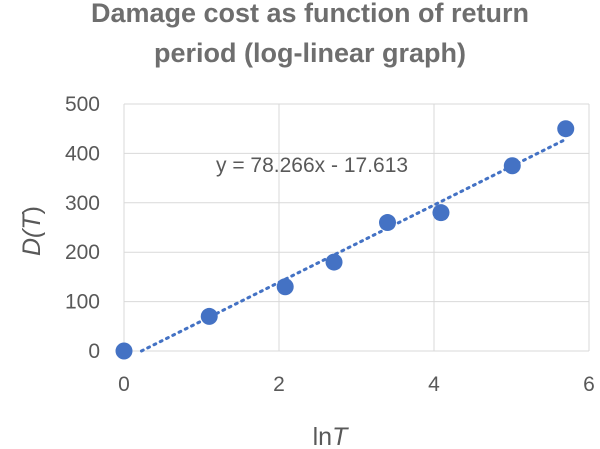 The width and height of the screenshot is (600, 449). Describe the element at coordinates (82, 252) in the screenshot. I see `y-tick-label: 200` at that location.